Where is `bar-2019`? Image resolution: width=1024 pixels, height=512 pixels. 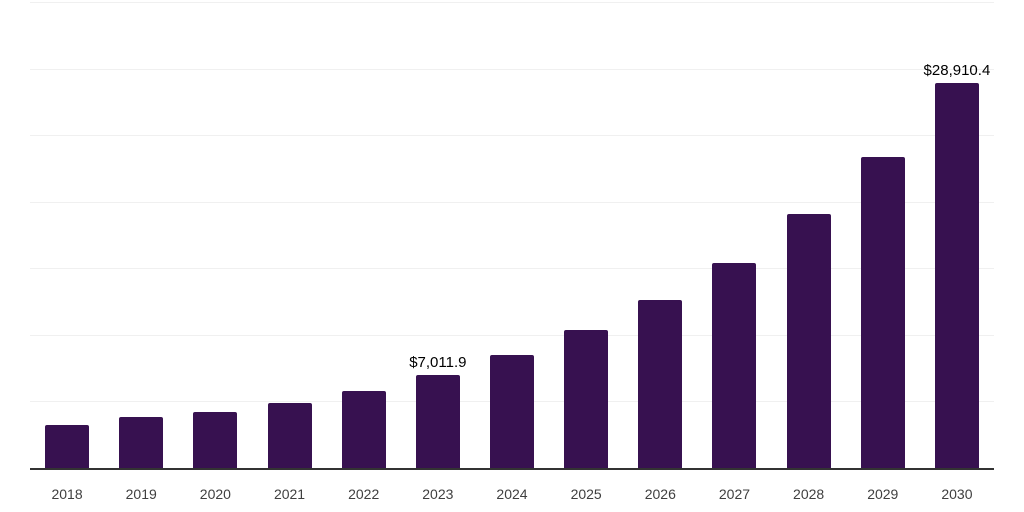 bar-2019 is located at coordinates (141, 442).